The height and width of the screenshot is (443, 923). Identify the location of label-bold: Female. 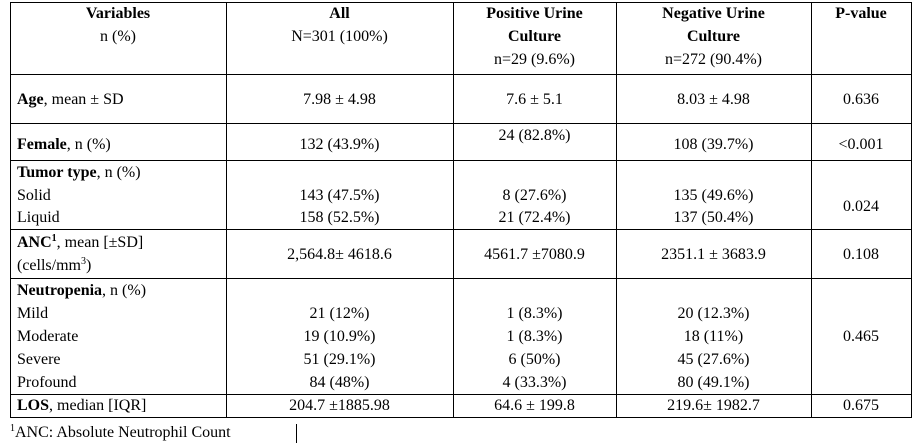
(42, 144).